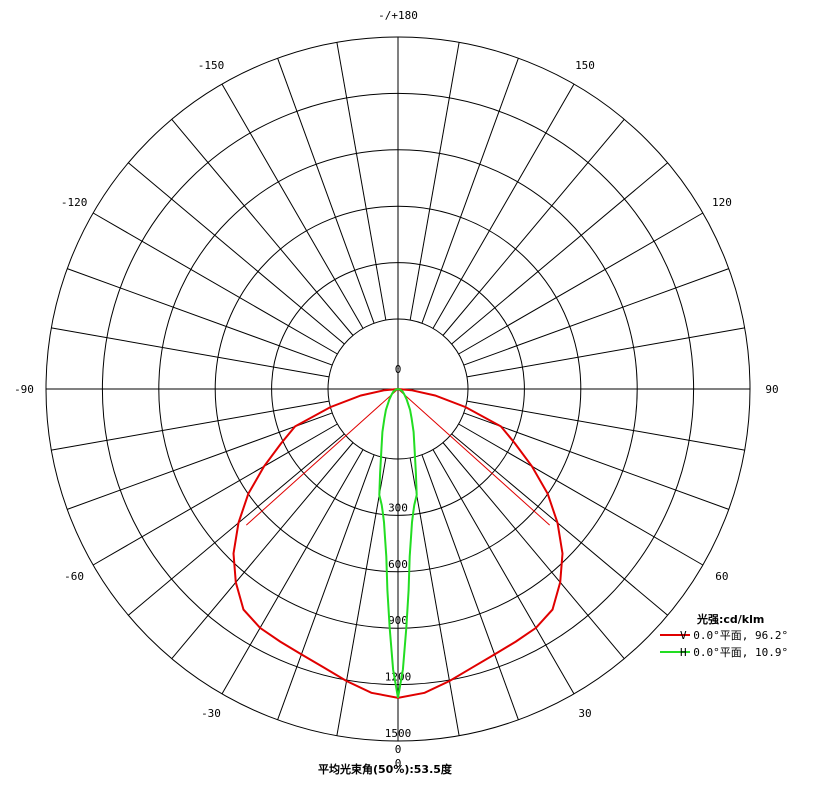  Describe the element at coordinates (398, 507) in the screenshot. I see `radial-tick-label: 300` at that location.